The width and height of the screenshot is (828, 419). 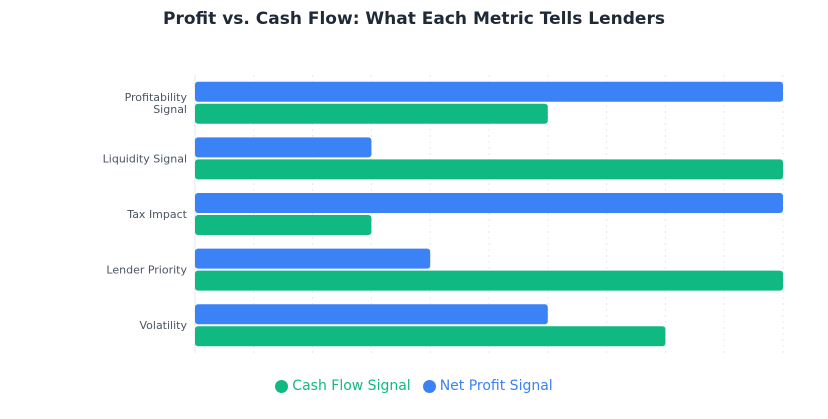 I want to click on category-label: Liquidity Signal, so click(x=145, y=158).